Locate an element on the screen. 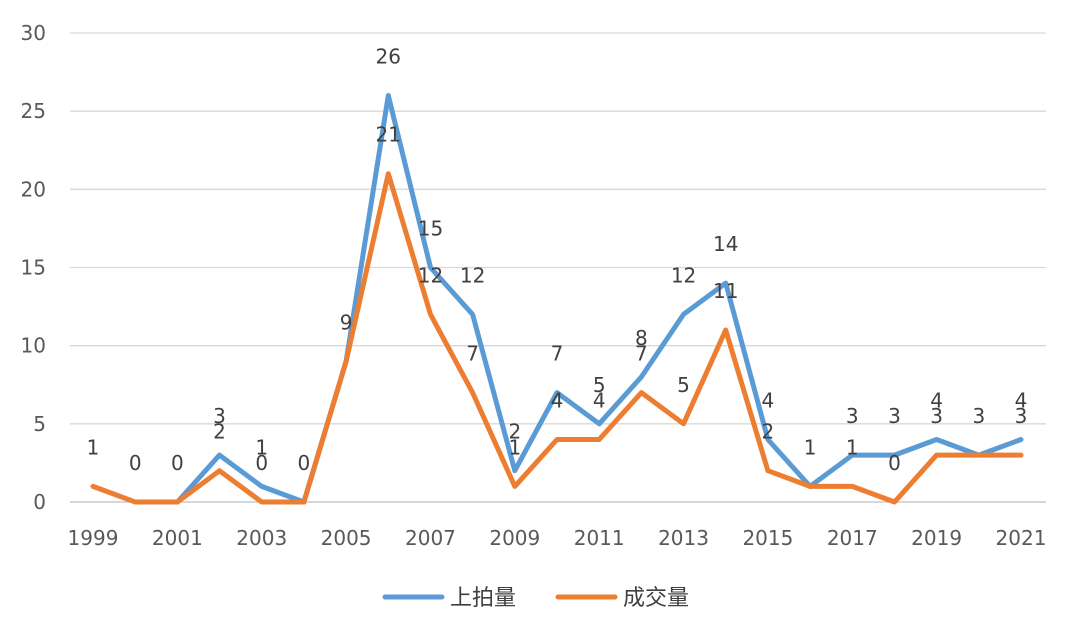  x-tick-label: 2005 is located at coordinates (346, 538).